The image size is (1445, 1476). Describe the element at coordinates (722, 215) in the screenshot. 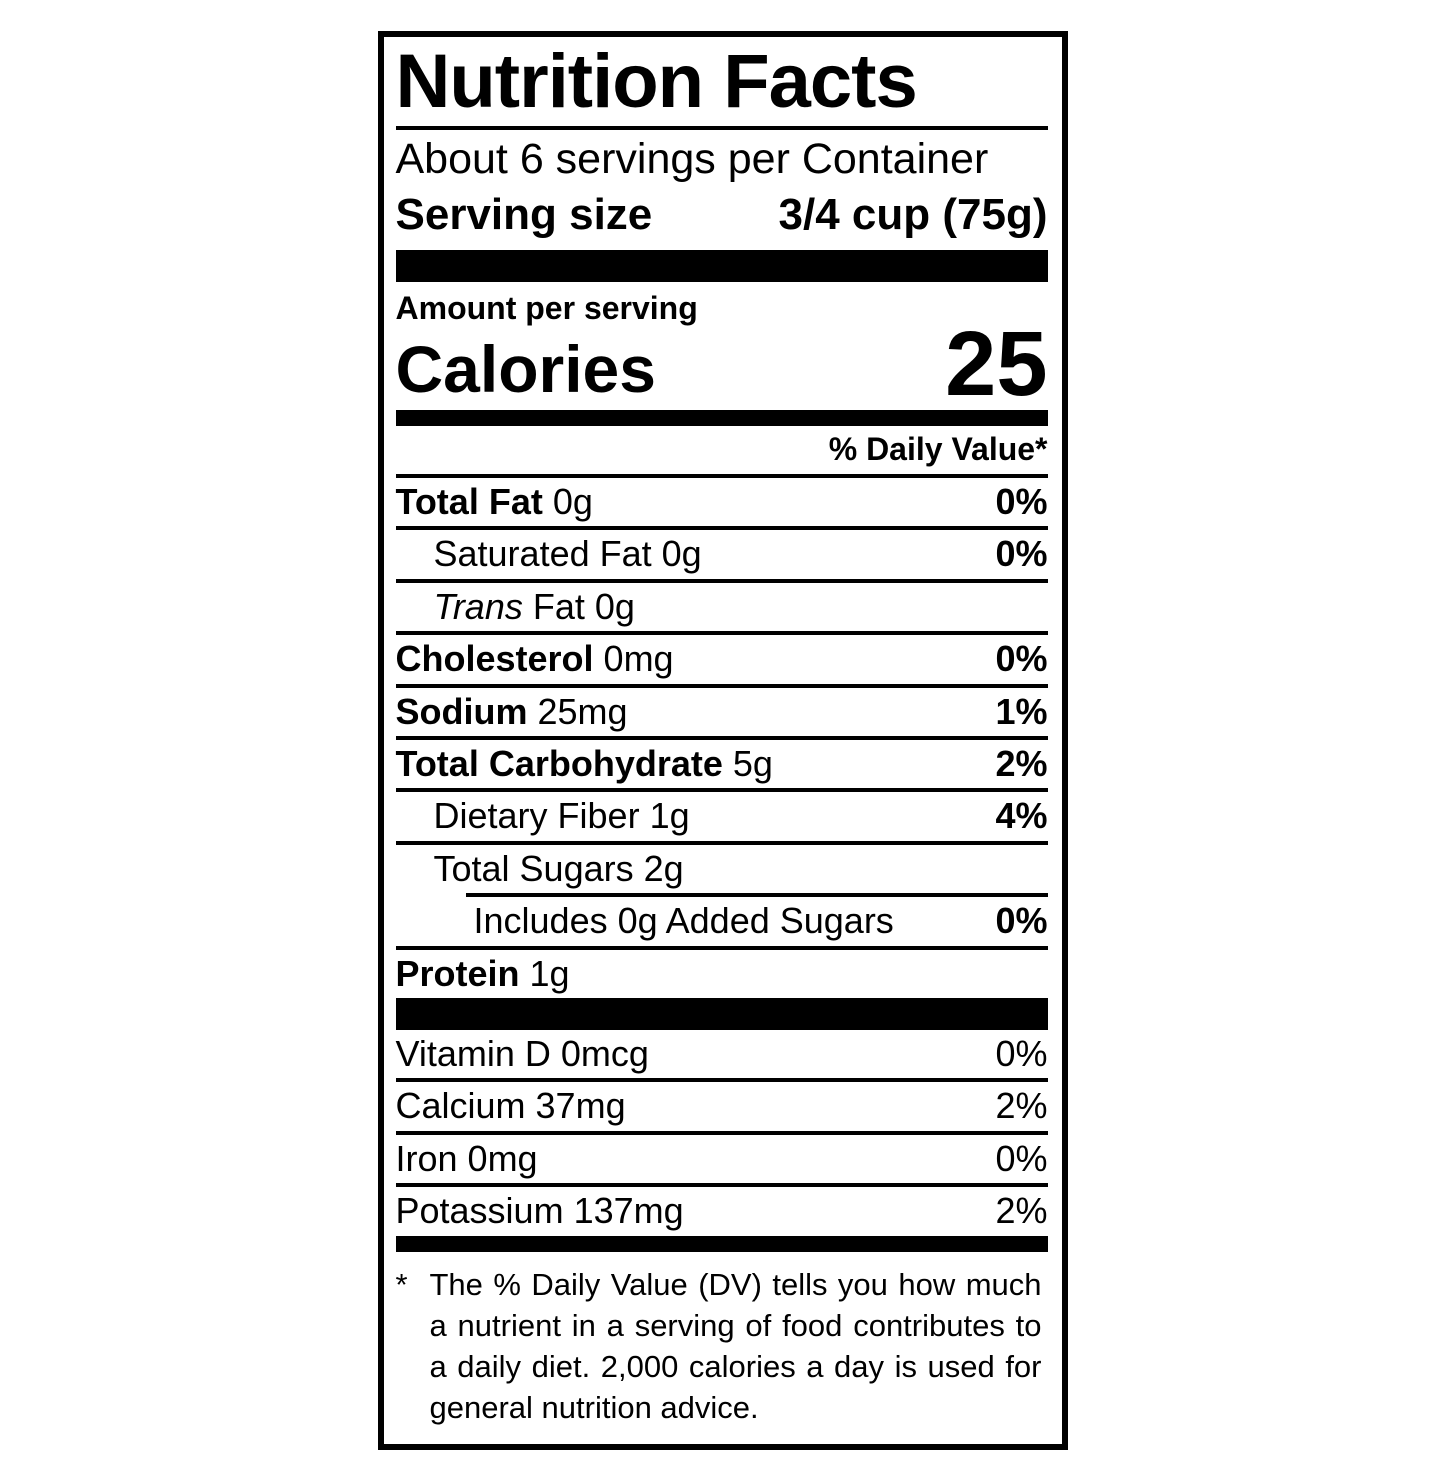

I see `serving-size-row: Serving size 3/4 cup (75g)` at that location.